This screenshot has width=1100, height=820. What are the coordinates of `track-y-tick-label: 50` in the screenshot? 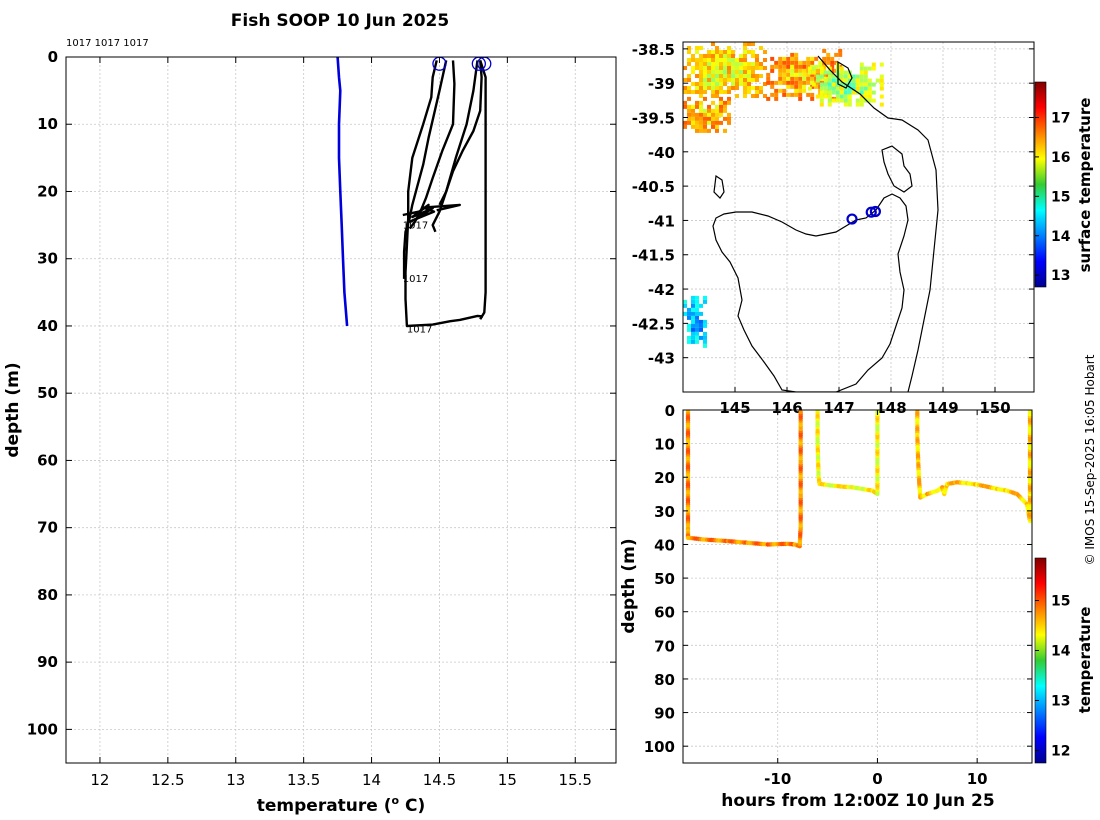 It's located at (664, 579).